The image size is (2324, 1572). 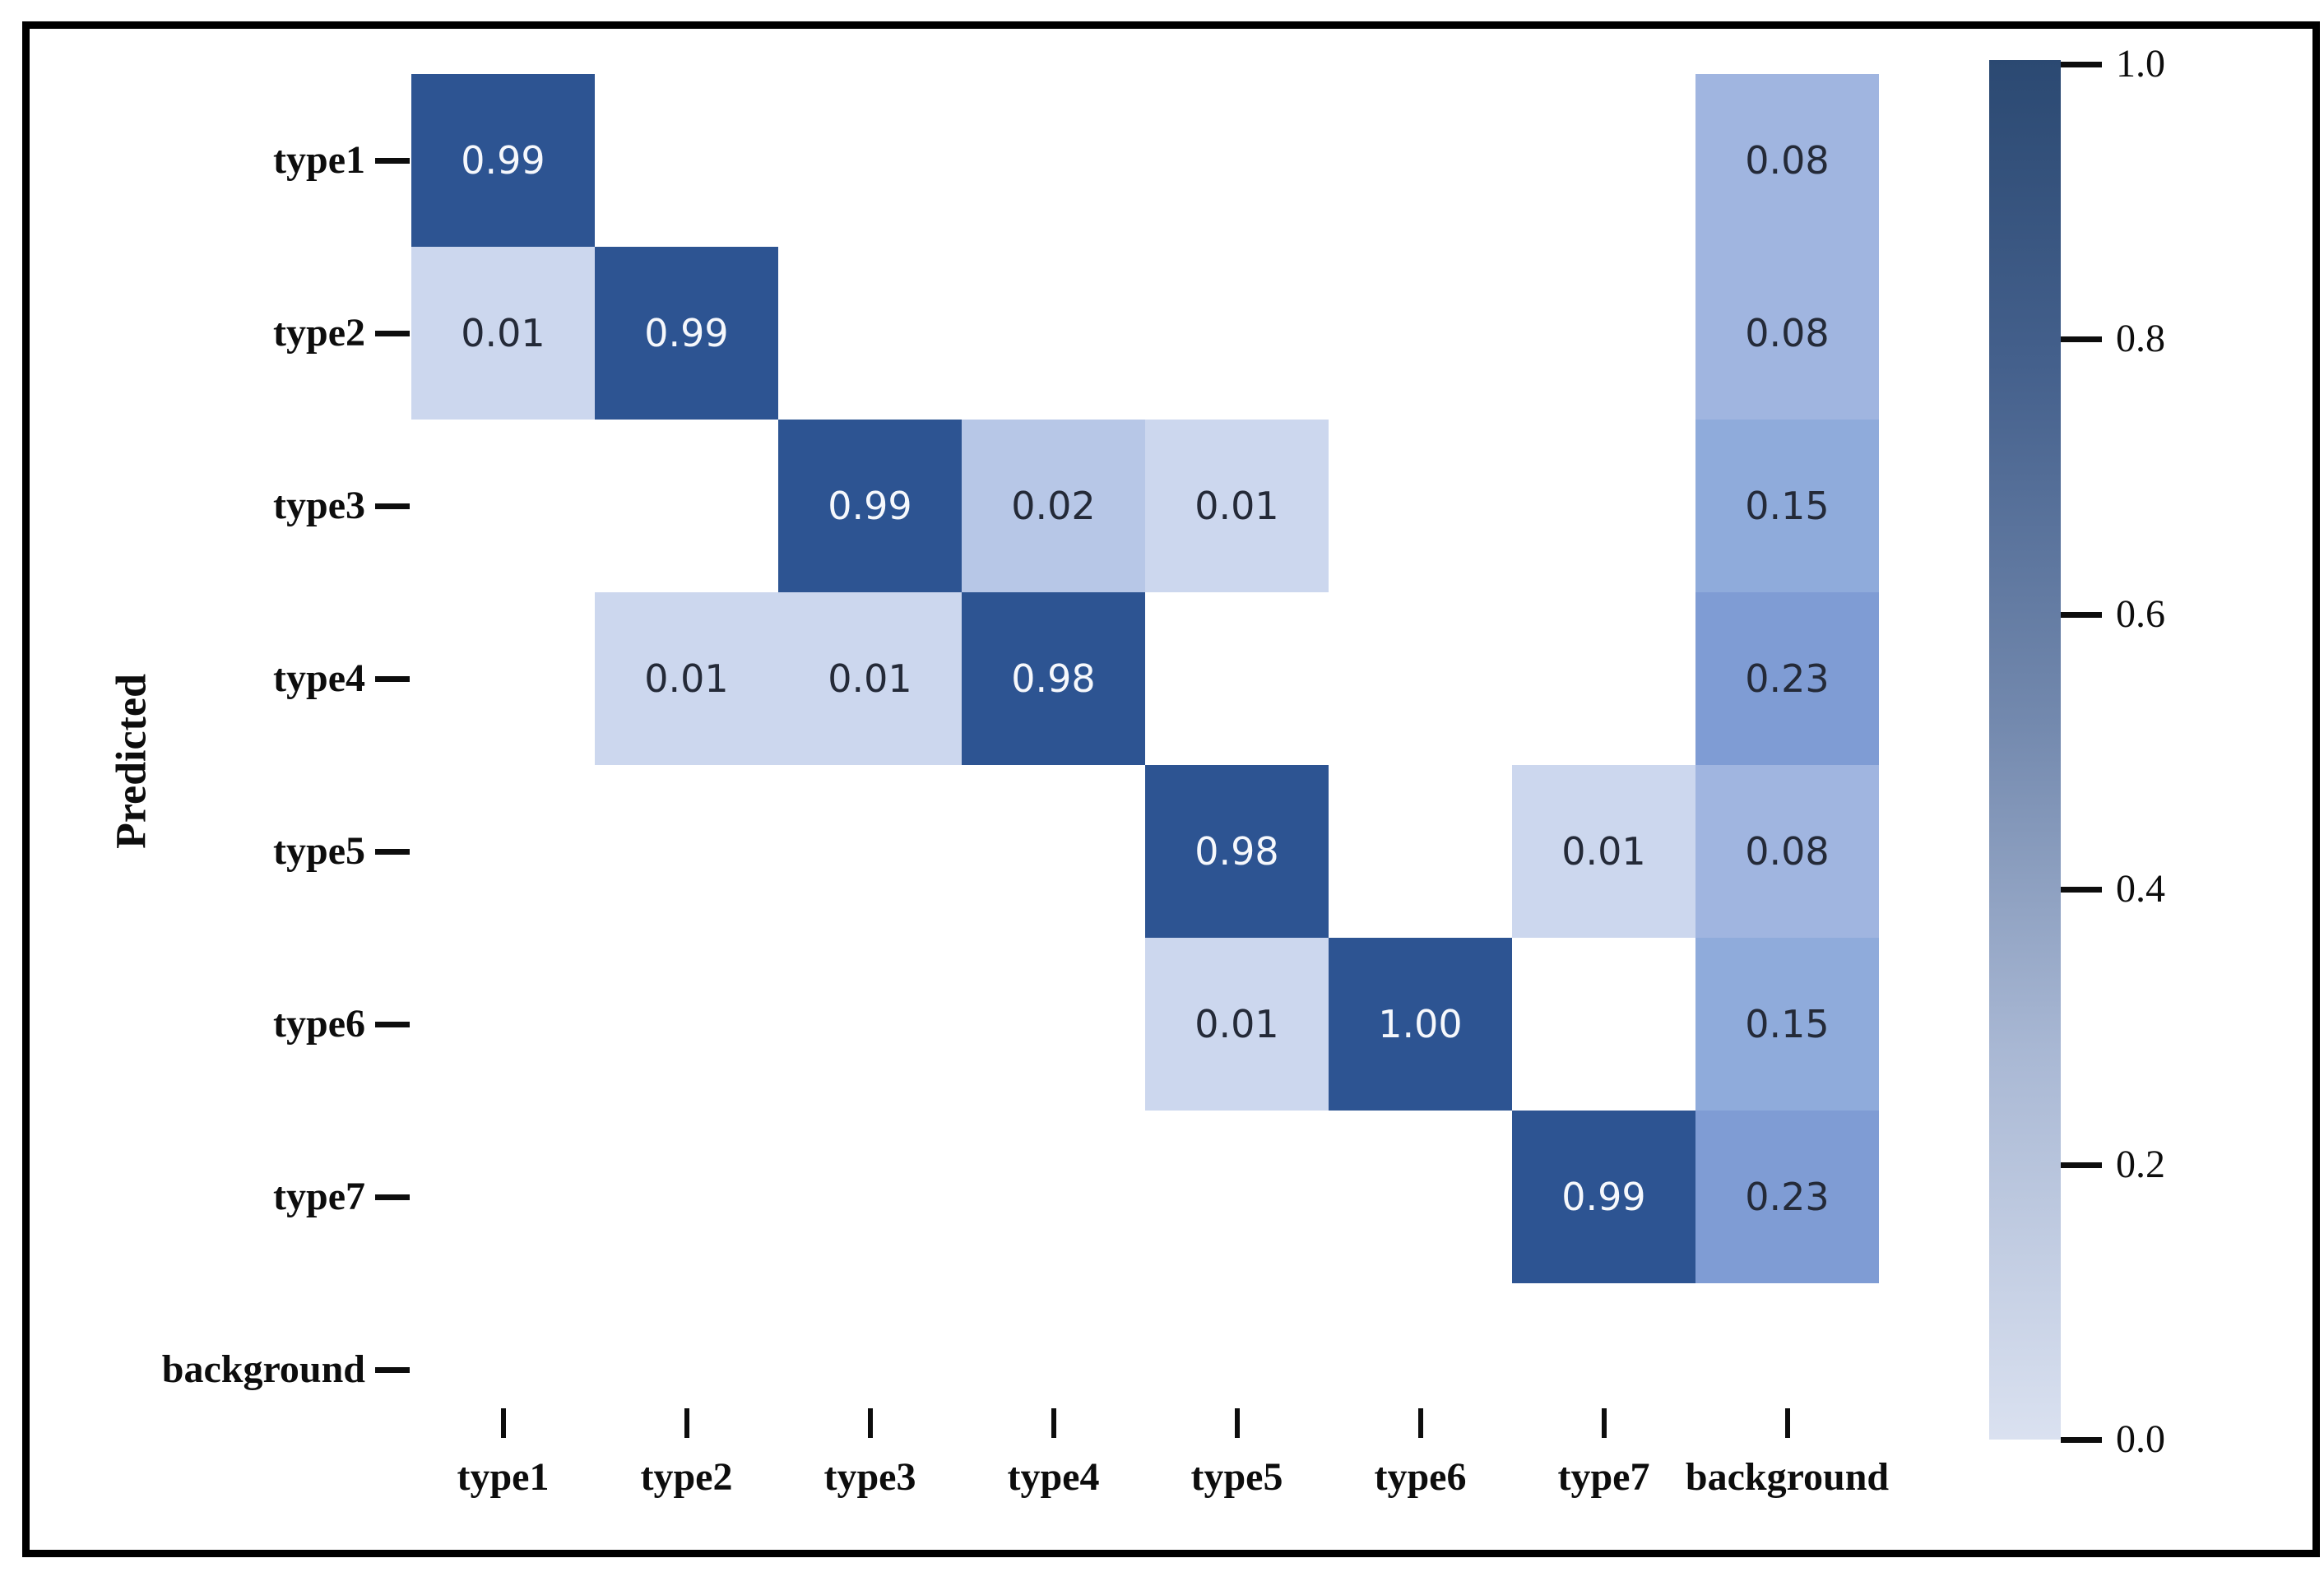 What do you see at coordinates (1420, 1477) in the screenshot?
I see `x-tick-label: type6` at bounding box center [1420, 1477].